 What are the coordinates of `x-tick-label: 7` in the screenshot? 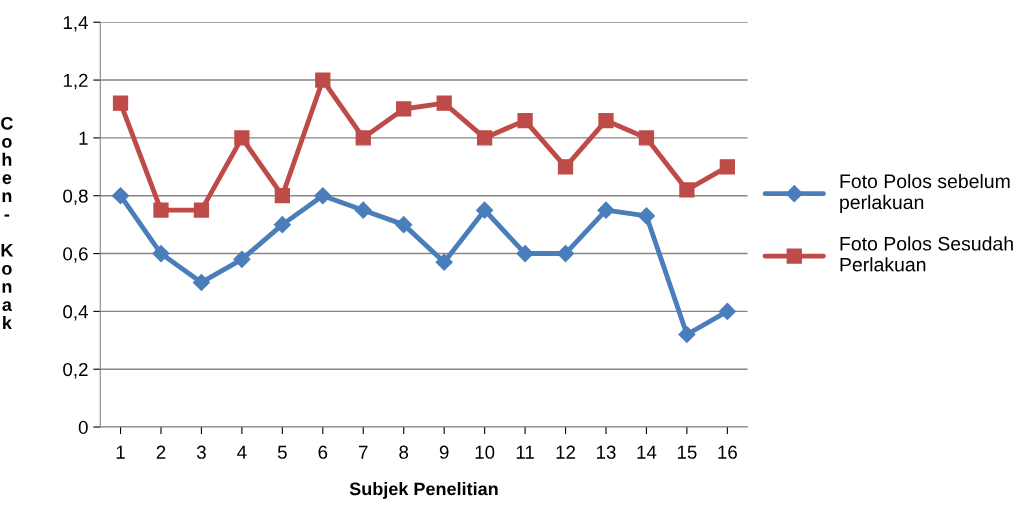 It's located at (363, 452).